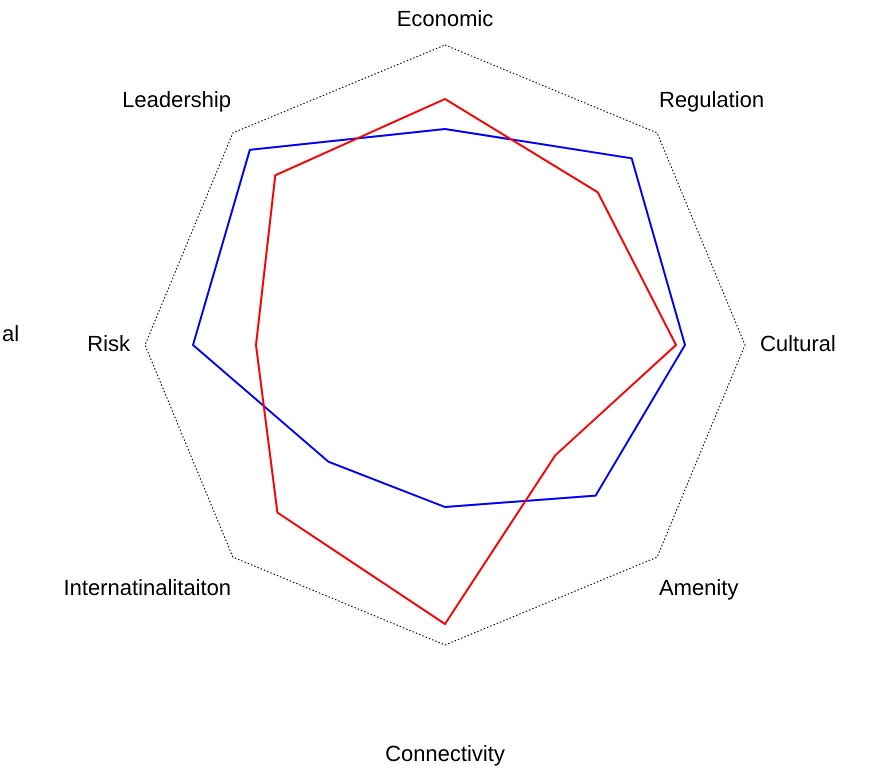  I want to click on spoke-label: Leadership, so click(177, 99).